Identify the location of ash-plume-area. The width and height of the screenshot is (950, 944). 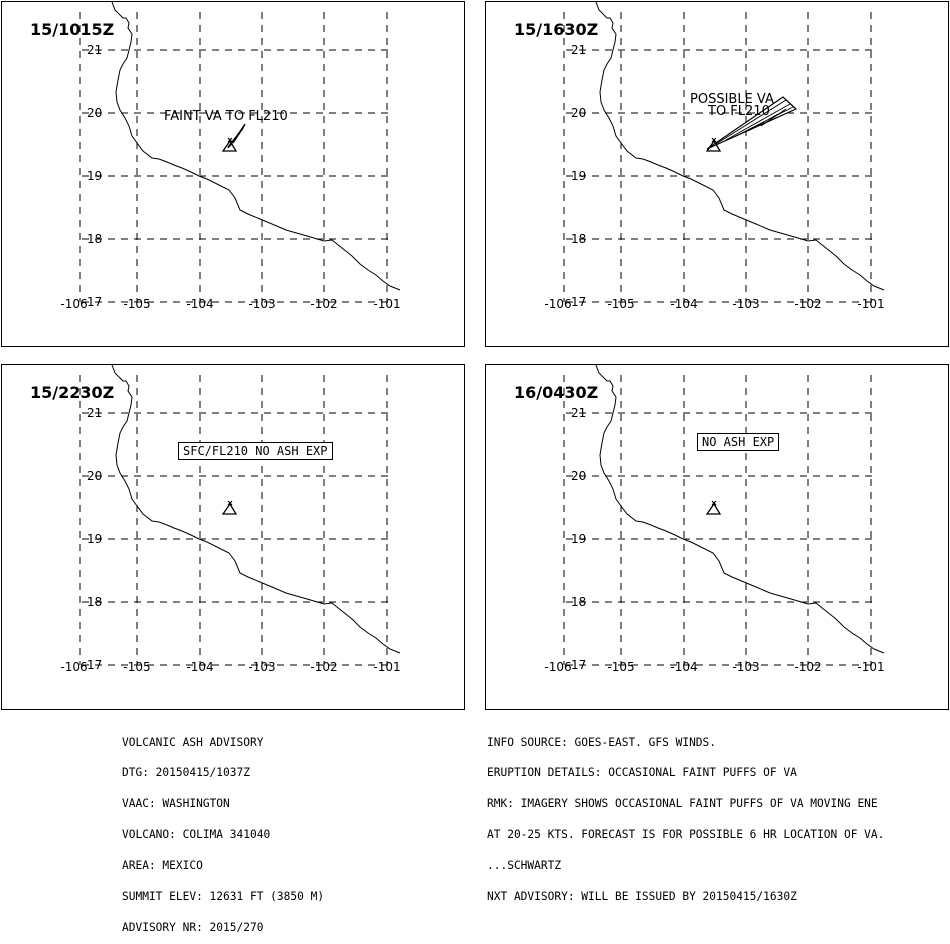
(752, 123).